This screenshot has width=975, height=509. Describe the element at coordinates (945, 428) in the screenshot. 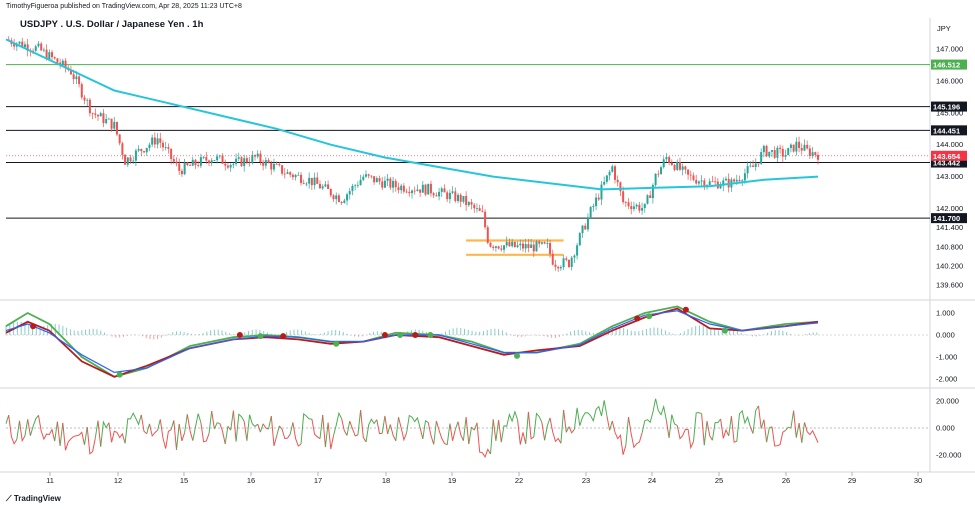

I see `oscillator-tick-label: 0.000` at that location.